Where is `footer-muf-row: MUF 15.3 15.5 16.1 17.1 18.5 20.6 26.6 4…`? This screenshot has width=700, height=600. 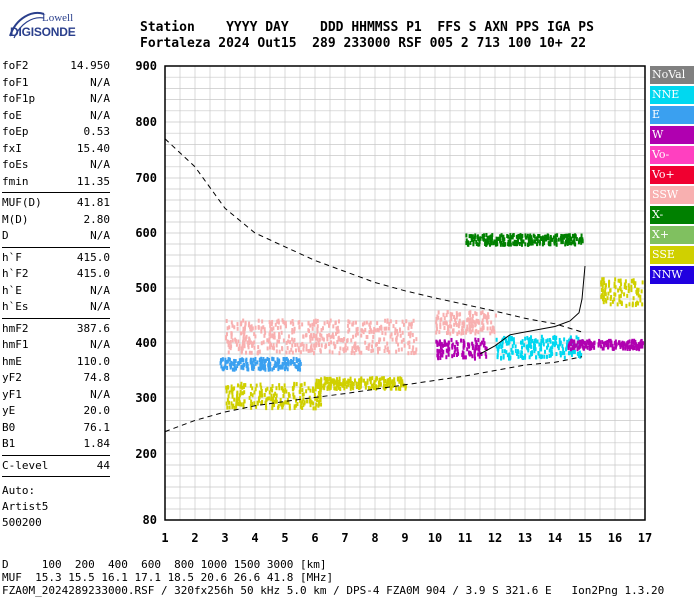
footer-muf-row: MUF 15.3 15.5 16.1 17.1 18.5 20.6 26.6 4… is located at coordinates (168, 577).